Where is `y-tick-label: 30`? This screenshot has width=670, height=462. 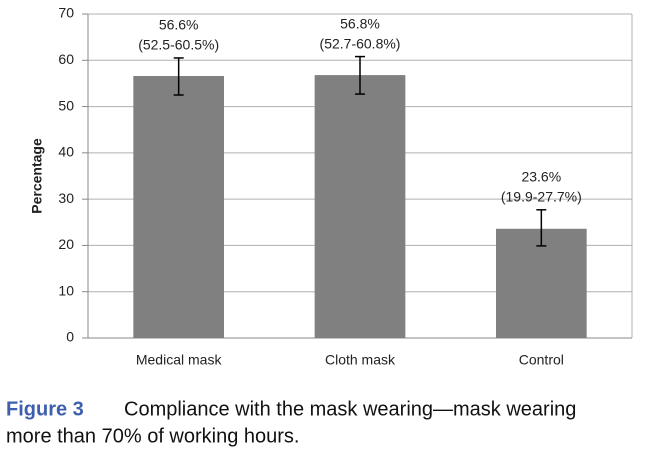
y-tick-label: 30 is located at coordinates (66, 198).